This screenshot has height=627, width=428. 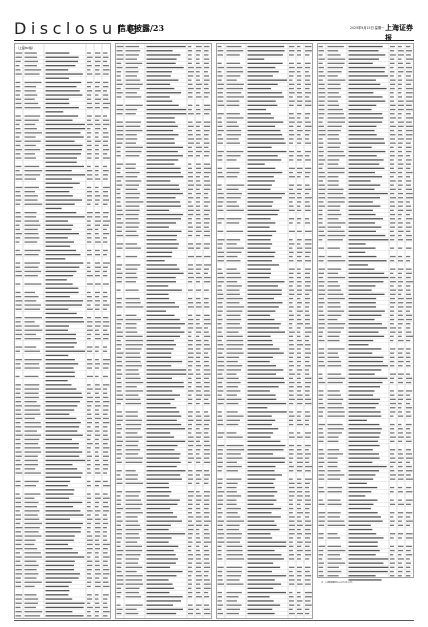 I want to click on footnote: 注：上述数据截至2025年9月12日。, so click(x=368, y=587).